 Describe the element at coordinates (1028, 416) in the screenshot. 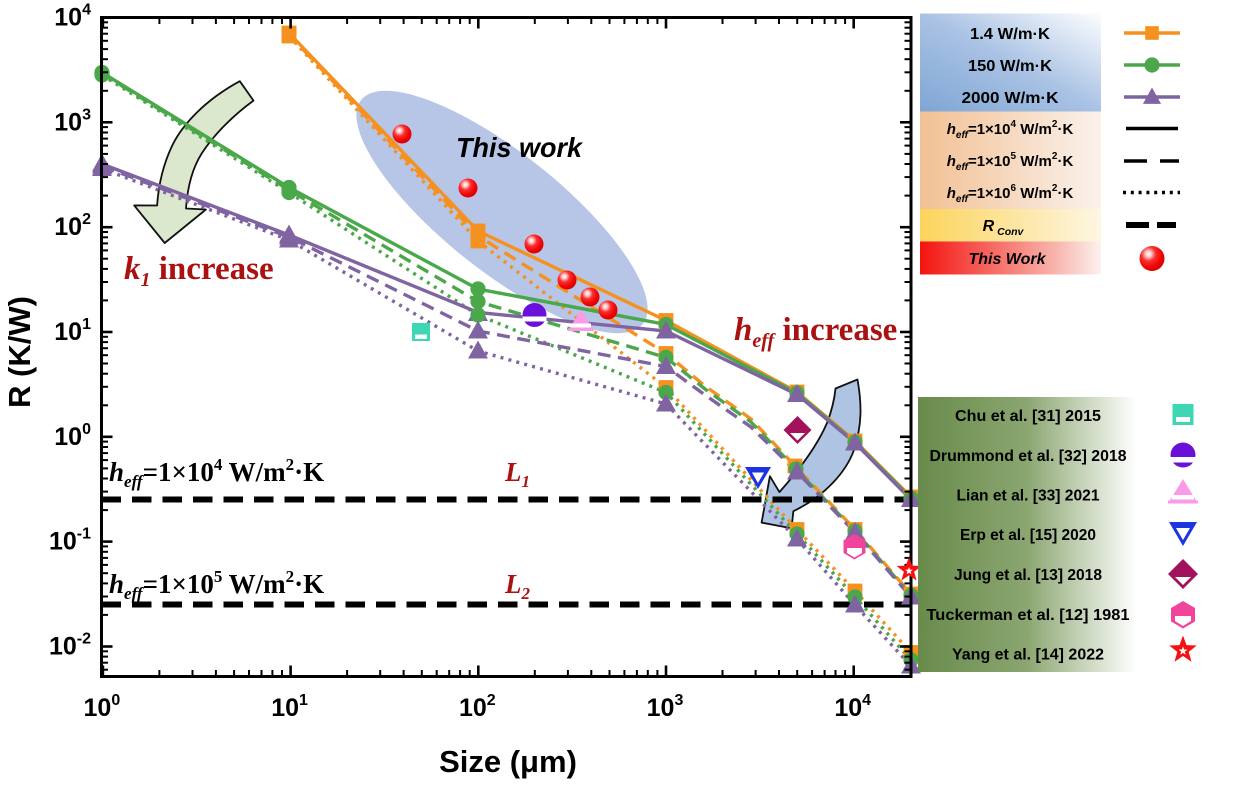

I see `svg-text: Chu et al. [31] 2015` at that location.